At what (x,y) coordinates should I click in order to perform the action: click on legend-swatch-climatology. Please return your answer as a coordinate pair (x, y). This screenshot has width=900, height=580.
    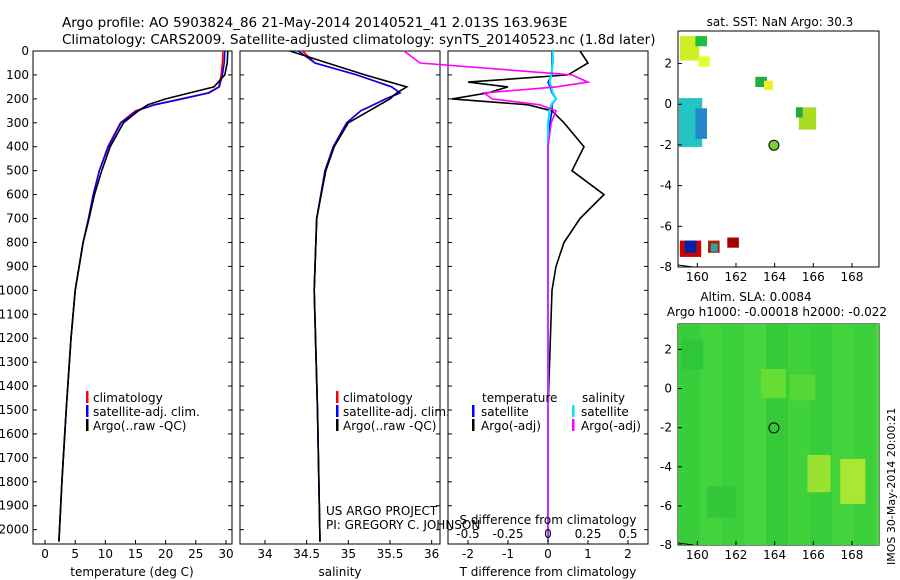
    Looking at the image, I should click on (87, 397).